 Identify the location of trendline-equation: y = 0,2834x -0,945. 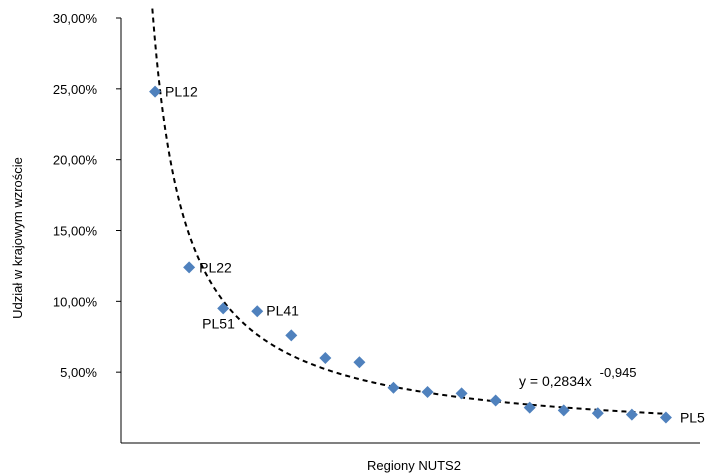
(578, 377).